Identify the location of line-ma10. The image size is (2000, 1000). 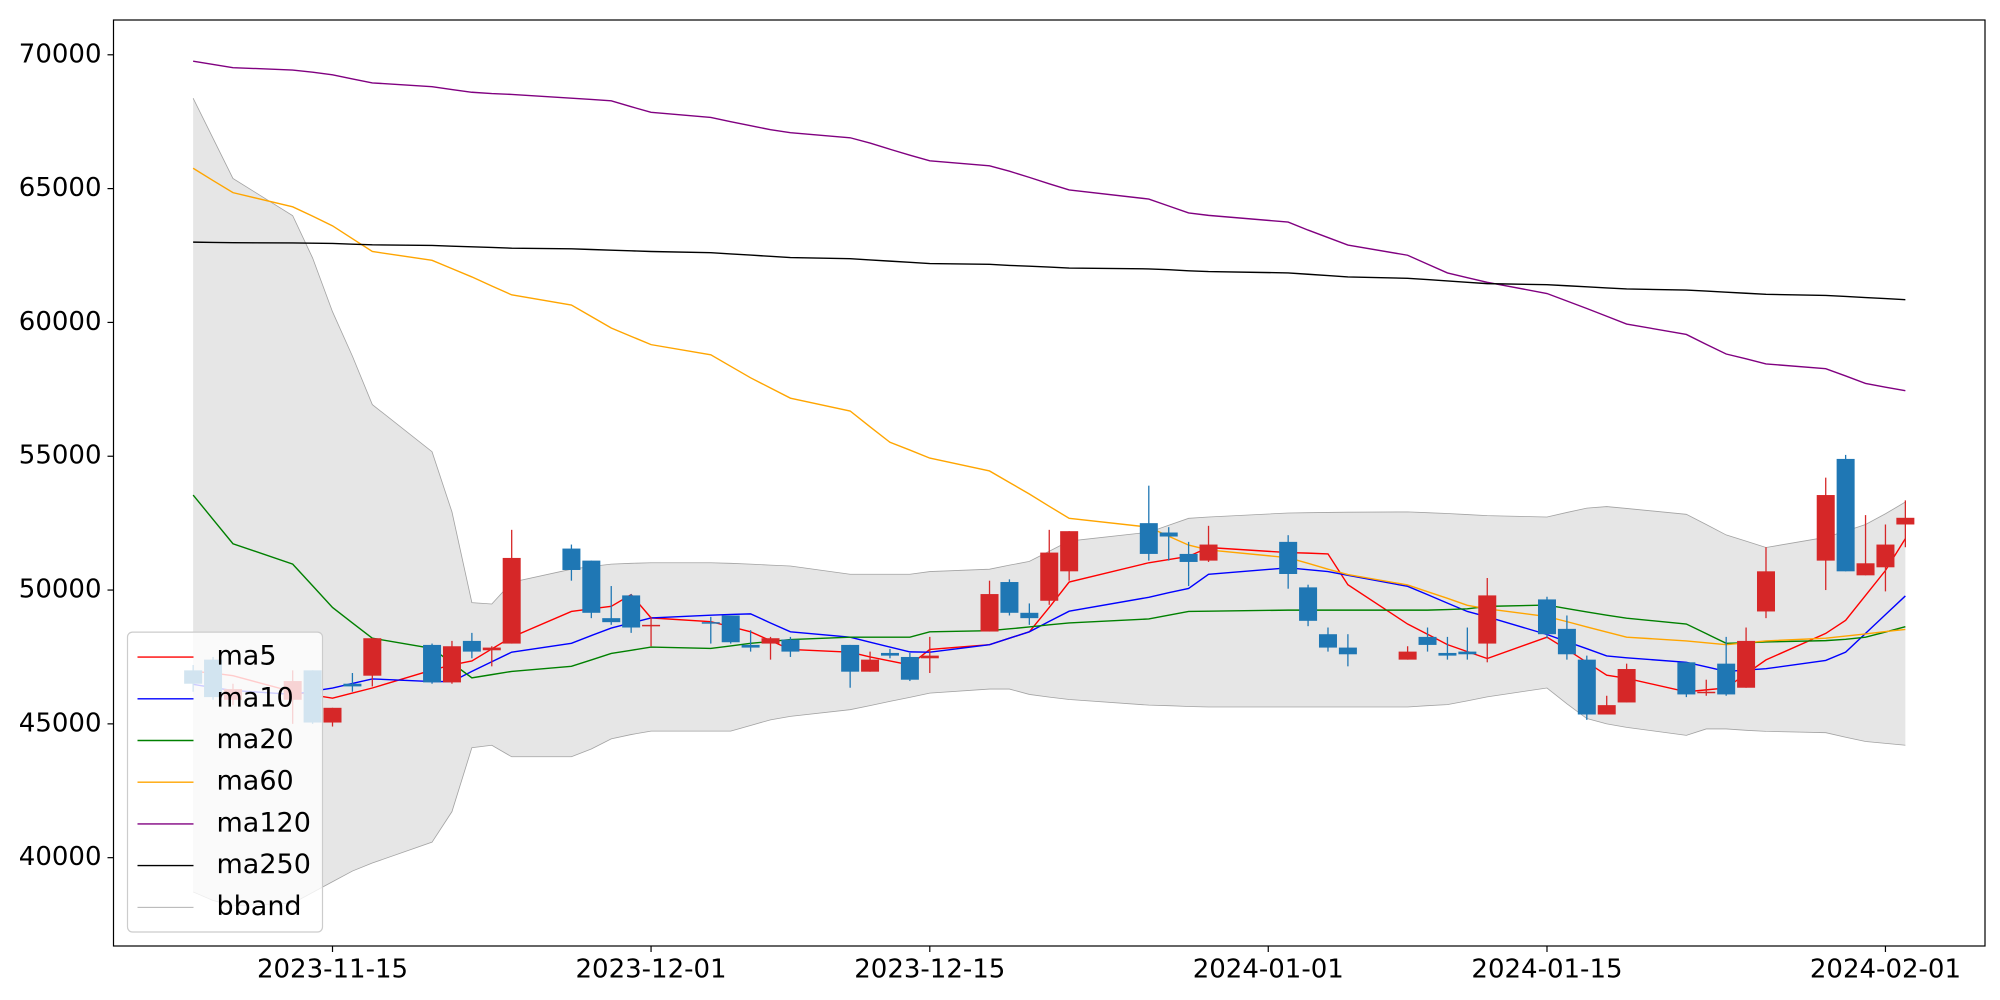
(1049, 631).